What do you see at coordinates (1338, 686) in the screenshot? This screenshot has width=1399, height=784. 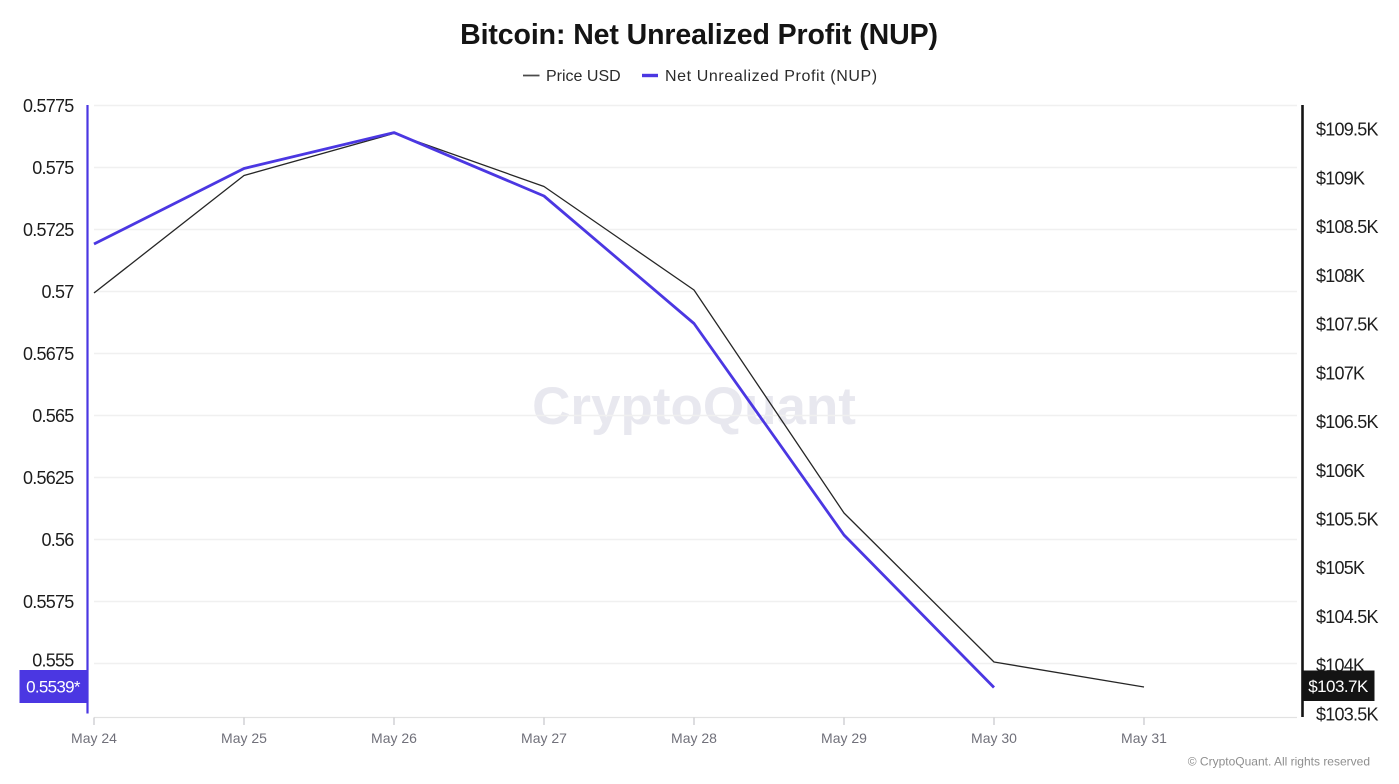 I see `svg-text: $103.7K` at bounding box center [1338, 686].